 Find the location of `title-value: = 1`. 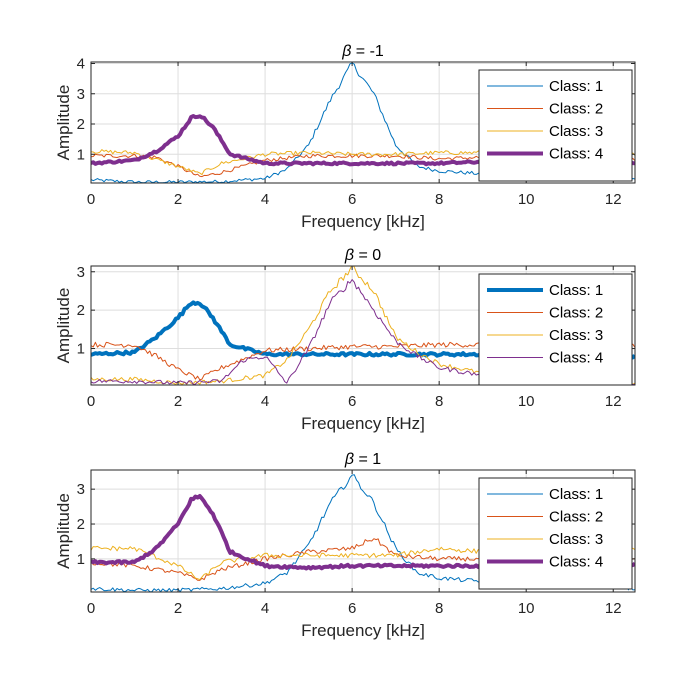

title-value: = 1 is located at coordinates (367, 459).